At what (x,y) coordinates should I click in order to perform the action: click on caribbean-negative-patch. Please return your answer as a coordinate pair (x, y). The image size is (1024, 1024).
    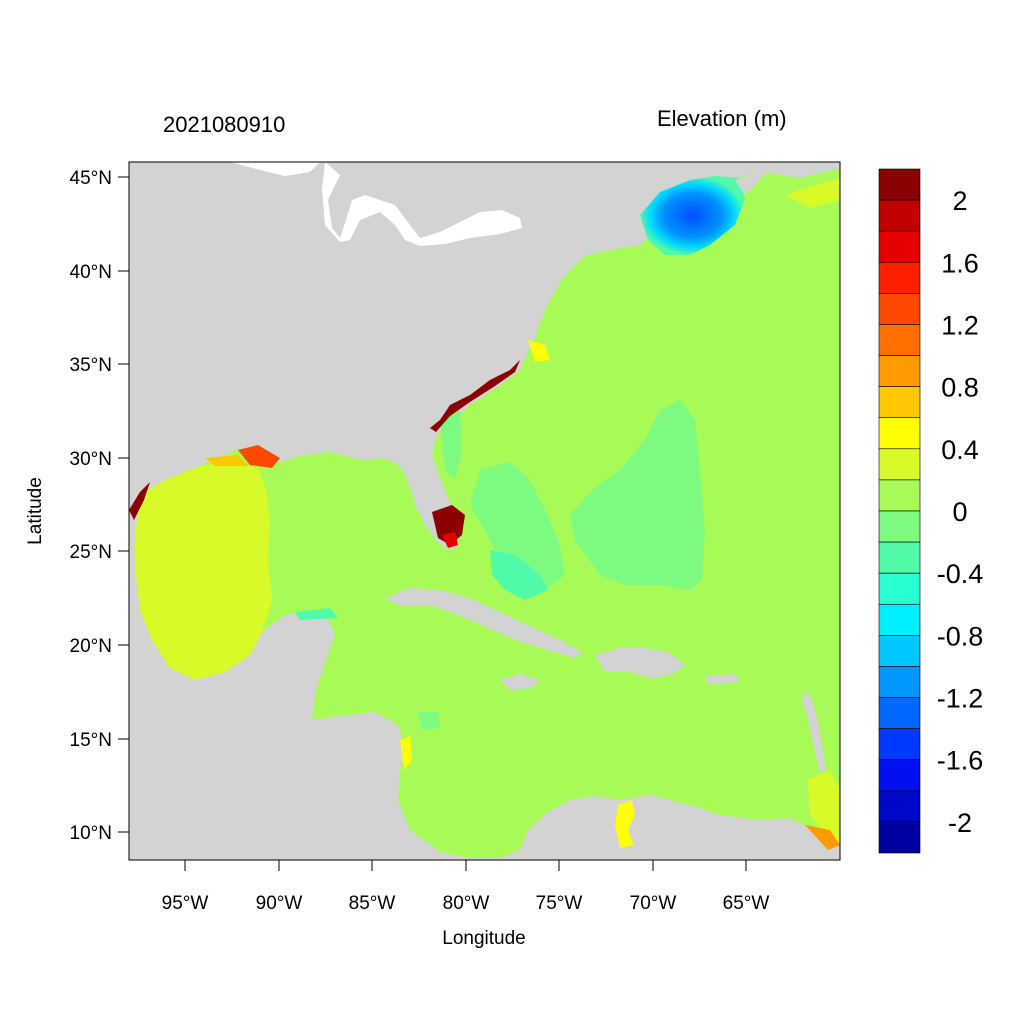
    Looking at the image, I should click on (429, 721).